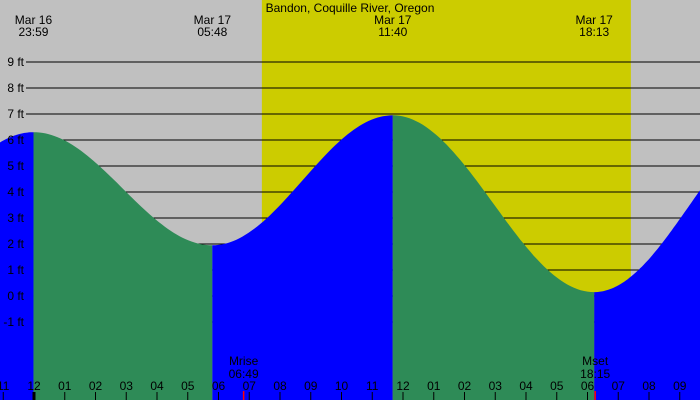 This screenshot has width=700, height=400. What do you see at coordinates (15, 62) in the screenshot?
I see `y-tick-label: 9 ft` at bounding box center [15, 62].